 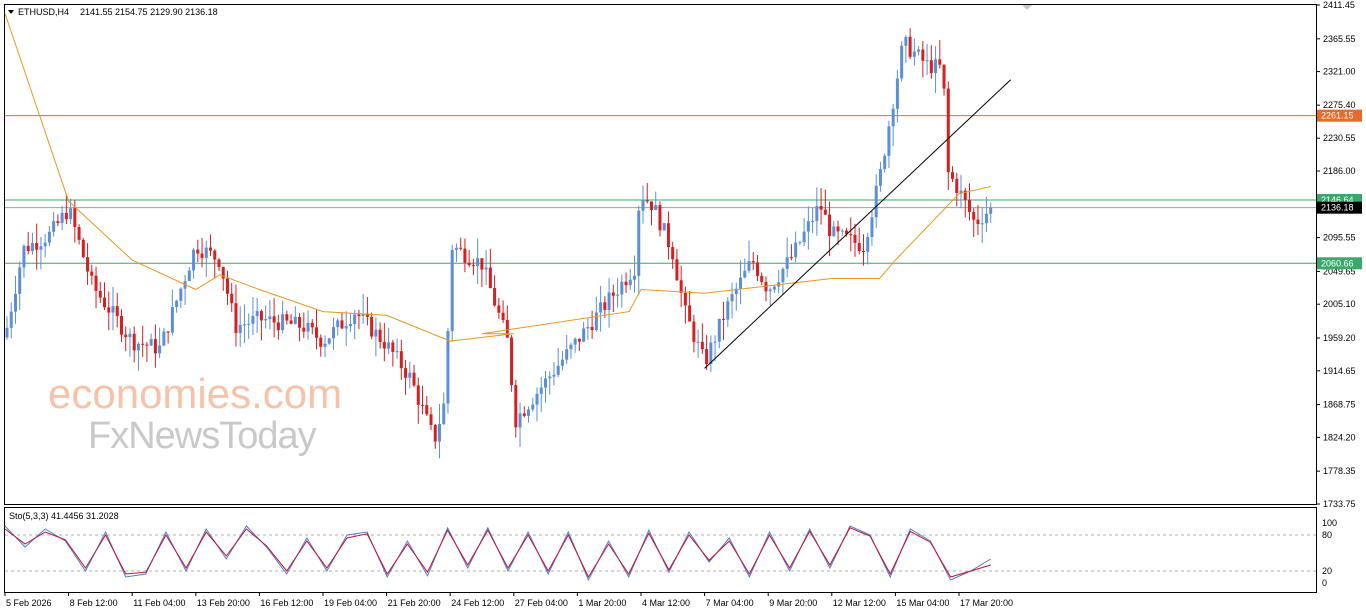 What do you see at coordinates (1339, 304) in the screenshot?
I see `y-tick-label: 2005.10` at bounding box center [1339, 304].